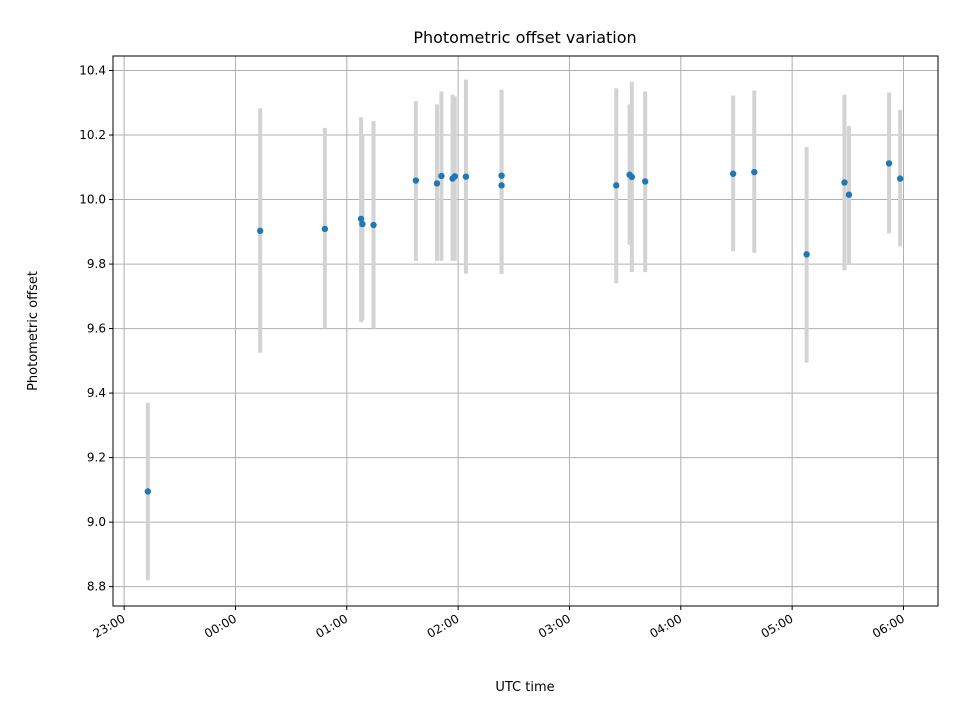 Image resolution: width=960 pixels, height=720 pixels. I want to click on y-tick-label: 9.8, so click(96, 264).